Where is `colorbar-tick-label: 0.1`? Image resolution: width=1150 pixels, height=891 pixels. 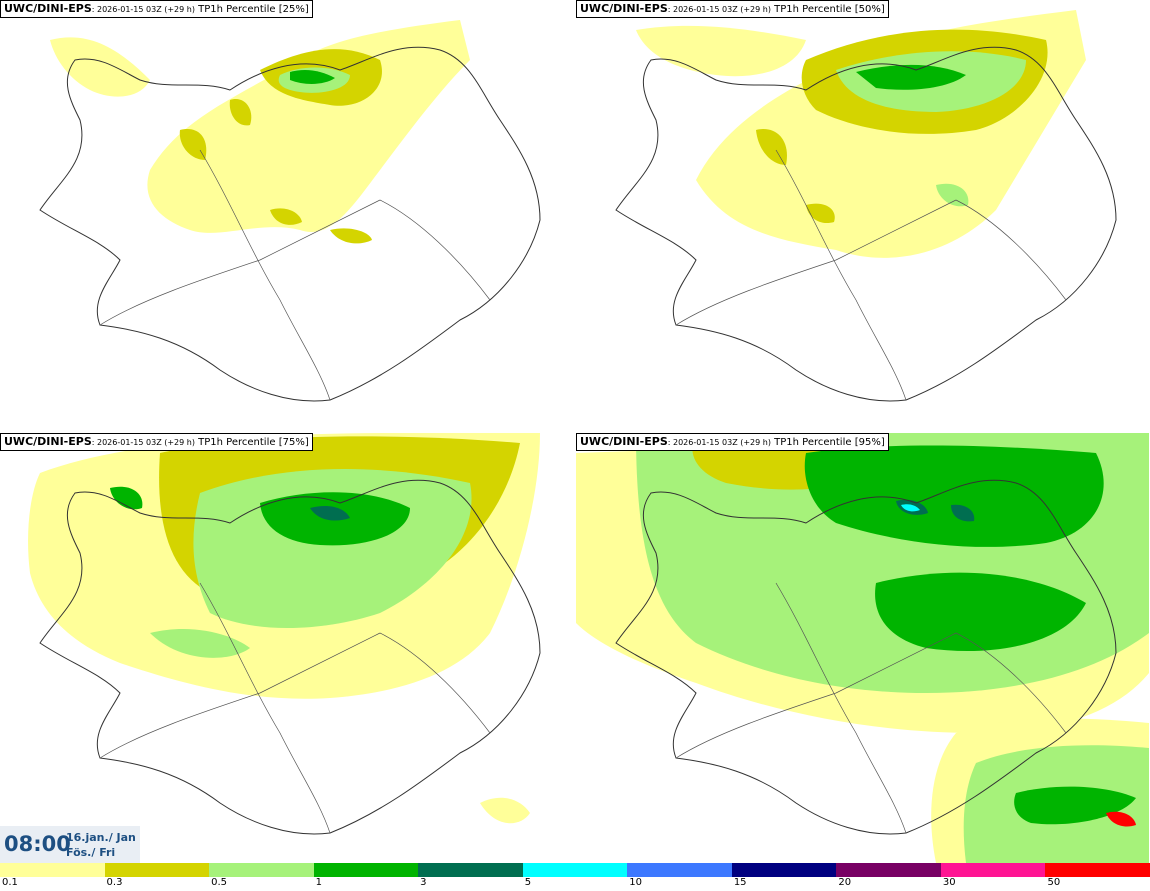
colorbar-tick-label: 0.1 is located at coordinates (10, 882).